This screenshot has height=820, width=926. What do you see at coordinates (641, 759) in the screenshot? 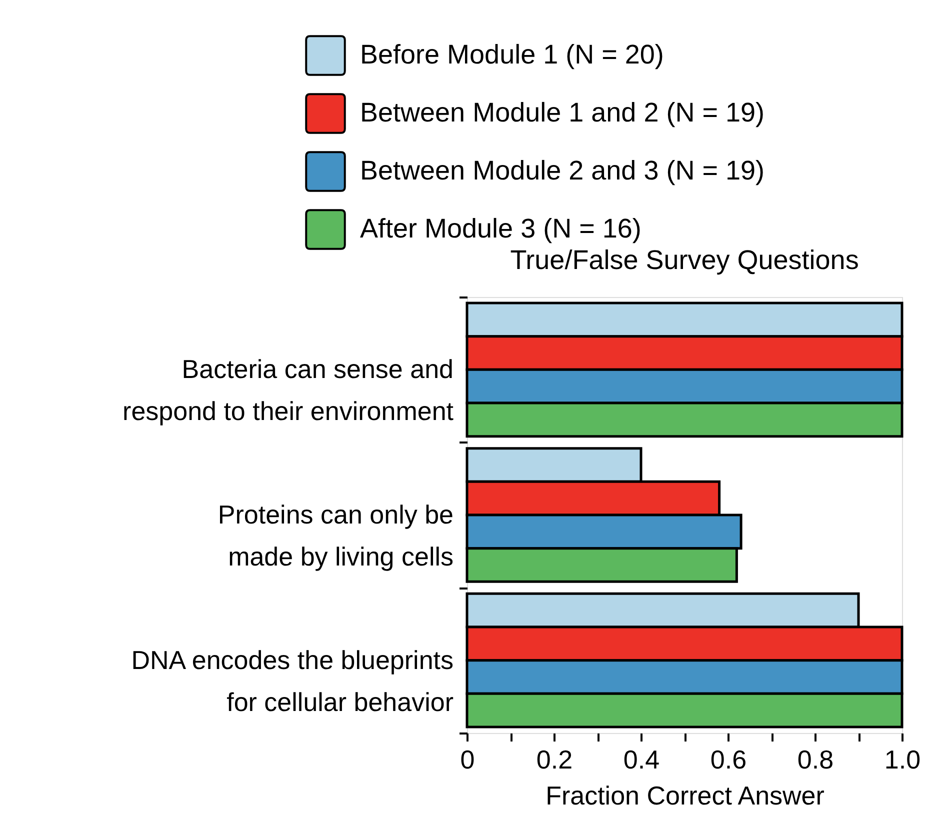
I see `x-tick-label: 0.4` at bounding box center [641, 759].